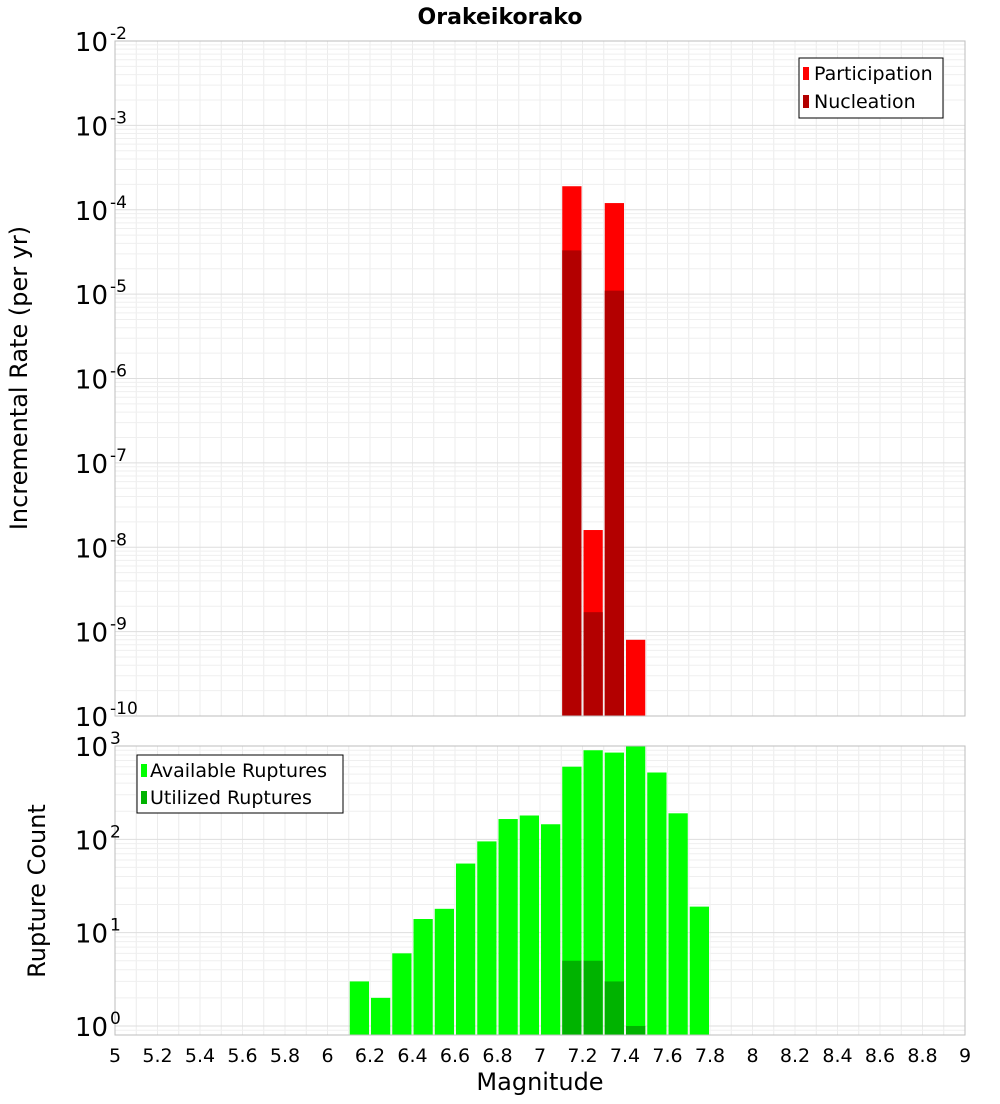  What do you see at coordinates (115, 1019) in the screenshot?
I see `y-tick-exponent: 0` at bounding box center [115, 1019].